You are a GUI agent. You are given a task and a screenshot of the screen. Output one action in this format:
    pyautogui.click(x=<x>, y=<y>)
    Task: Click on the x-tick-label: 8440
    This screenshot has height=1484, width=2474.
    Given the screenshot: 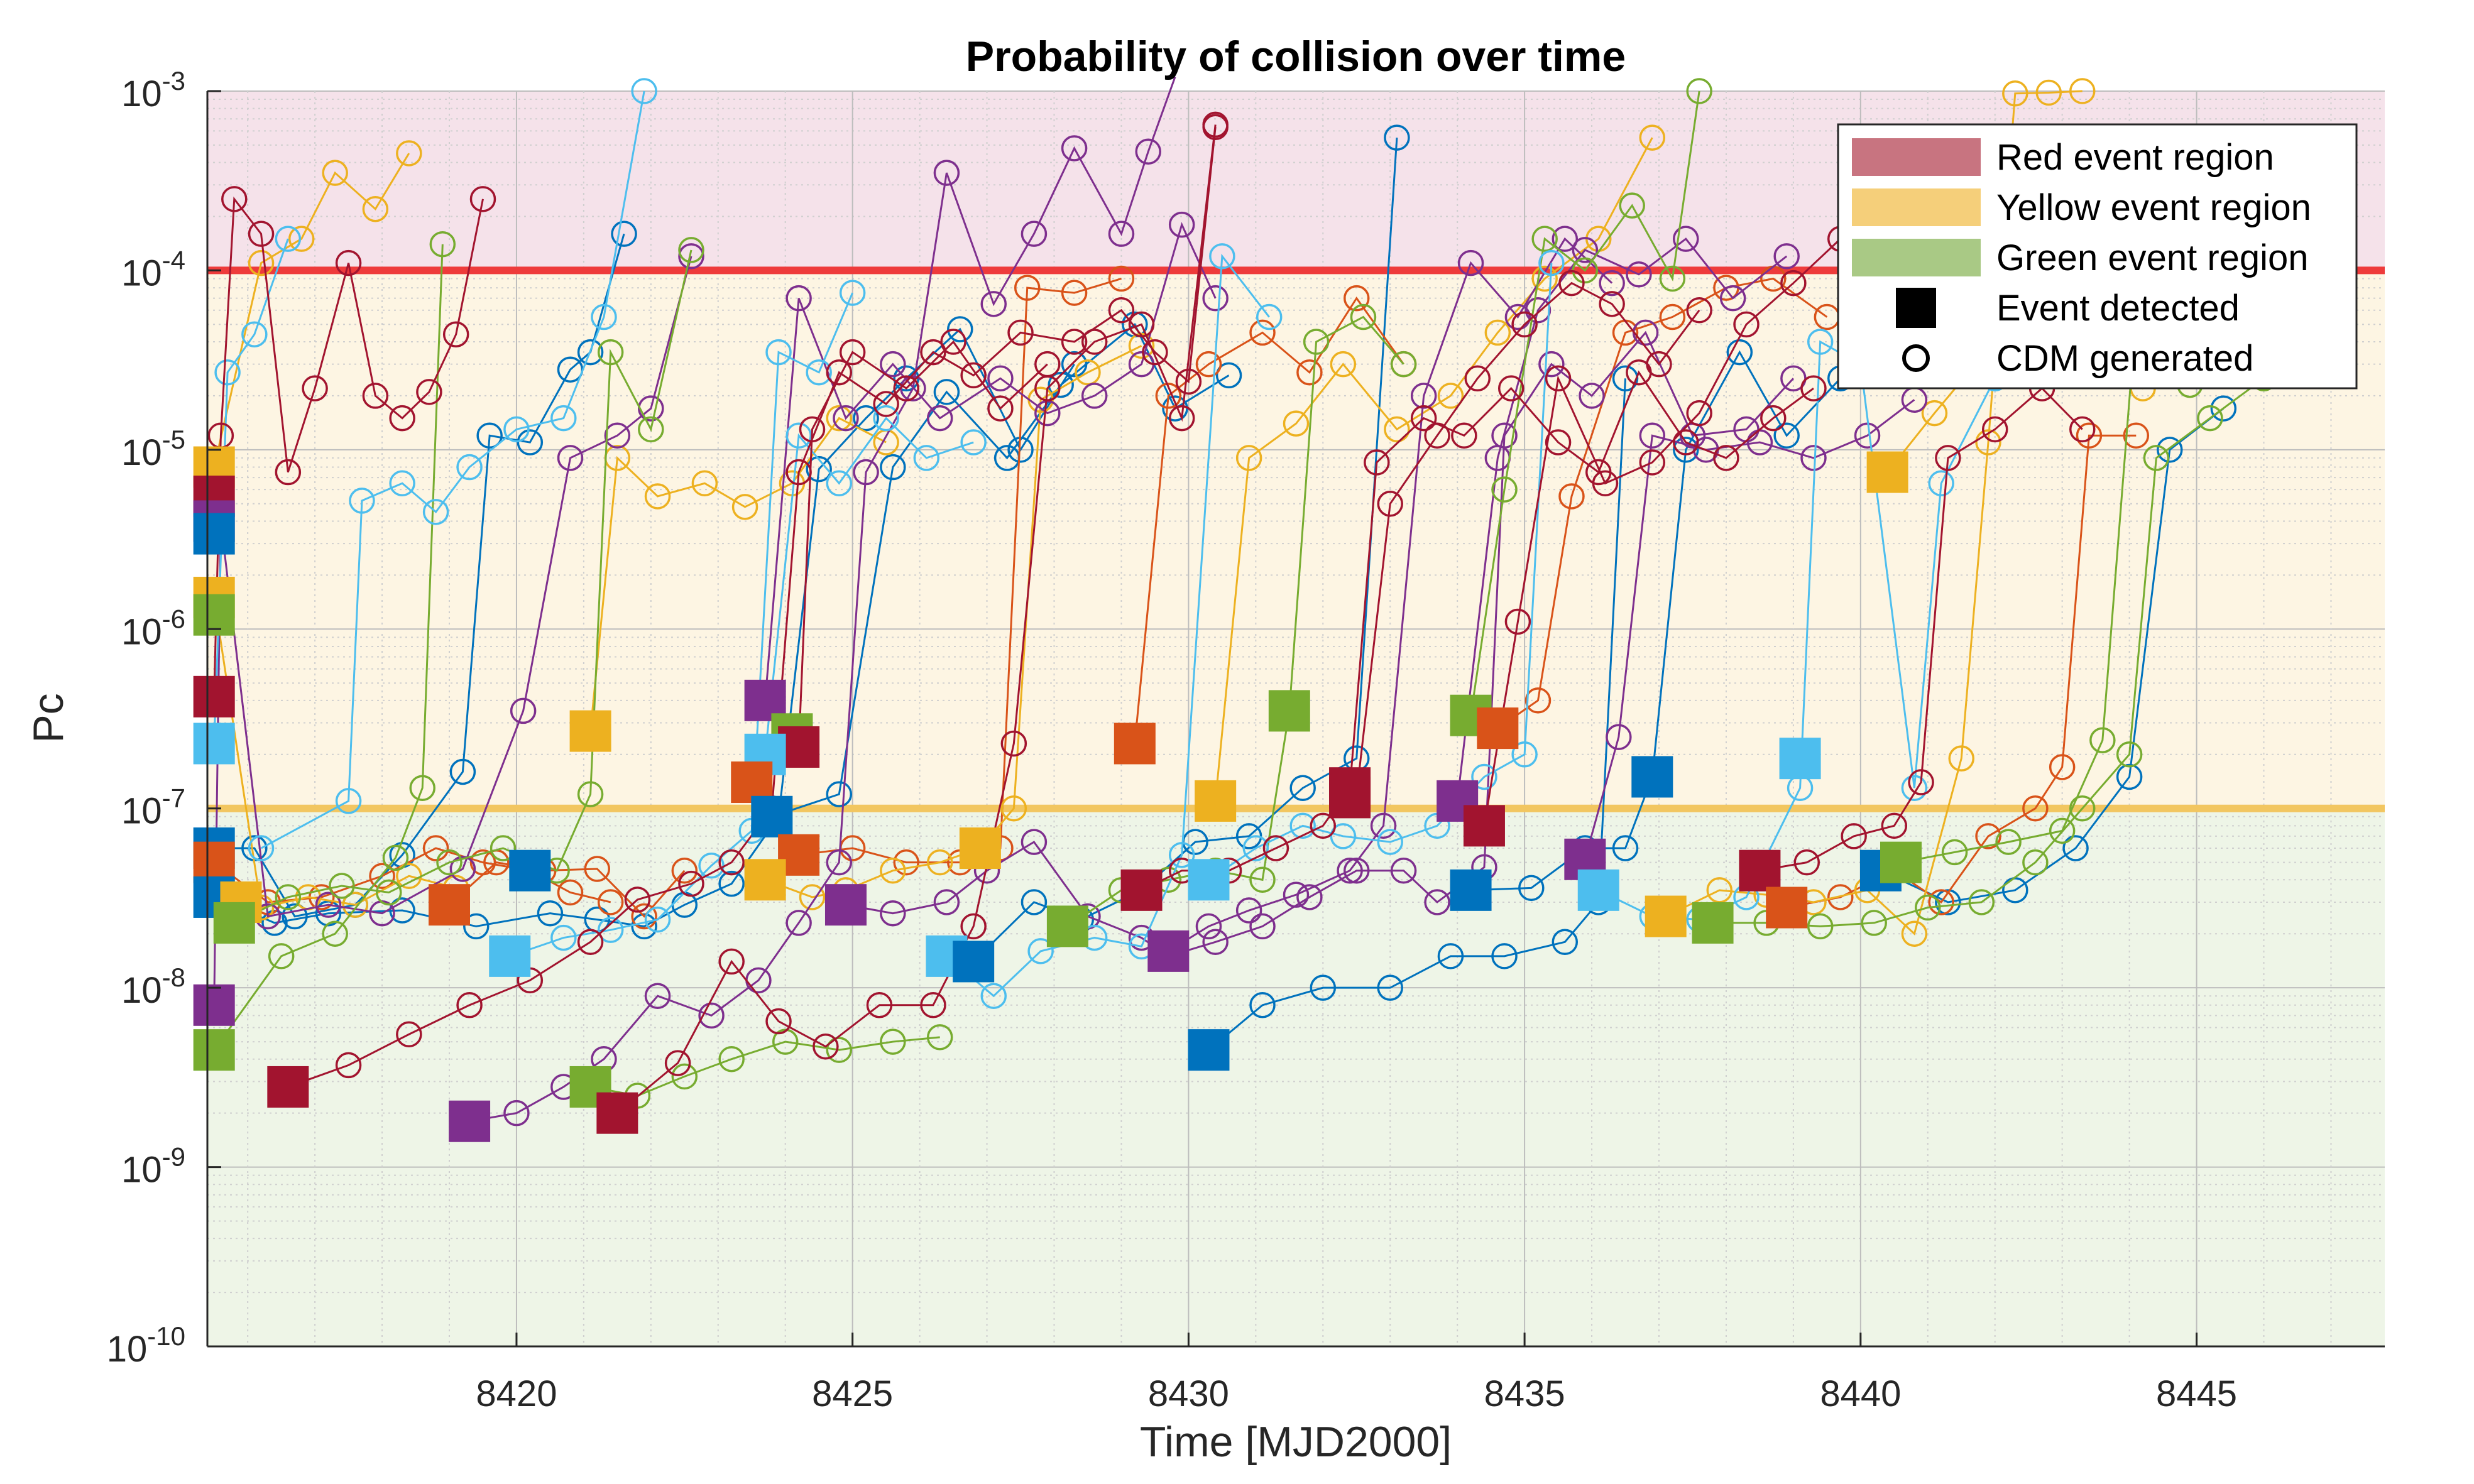 What is the action you would take?
    pyautogui.click(x=1861, y=1393)
    